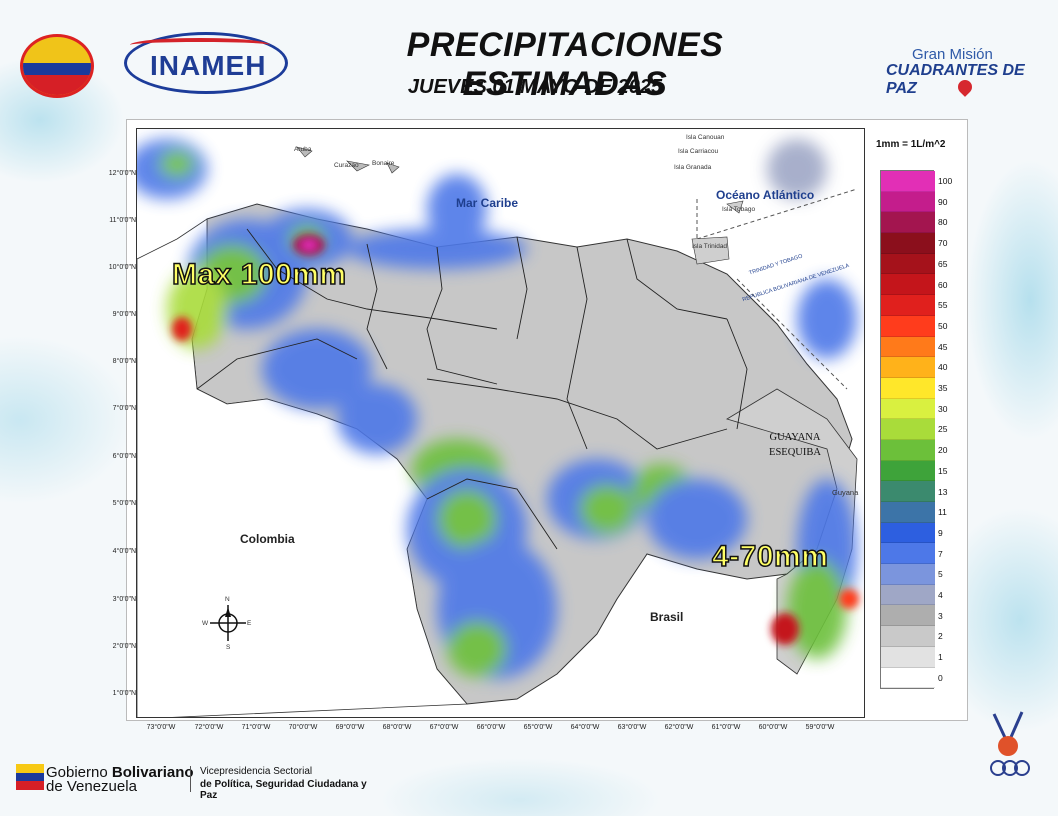 The height and width of the screenshot is (816, 1058). What do you see at coordinates (940, 615) in the screenshot?
I see `legend-label: 3` at bounding box center [940, 615].